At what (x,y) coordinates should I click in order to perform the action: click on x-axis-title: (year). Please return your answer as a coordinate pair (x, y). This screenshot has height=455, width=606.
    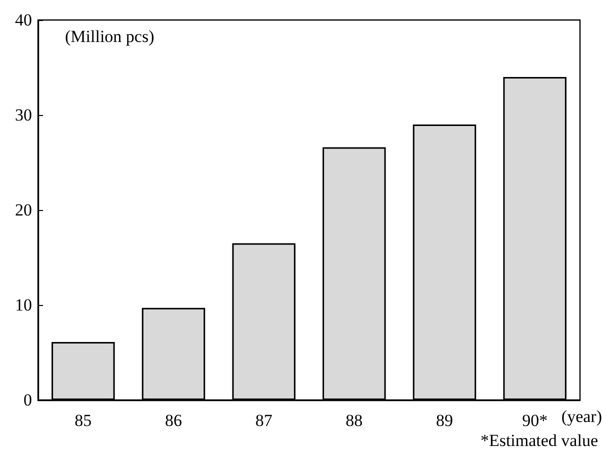
    Looking at the image, I should click on (581, 416).